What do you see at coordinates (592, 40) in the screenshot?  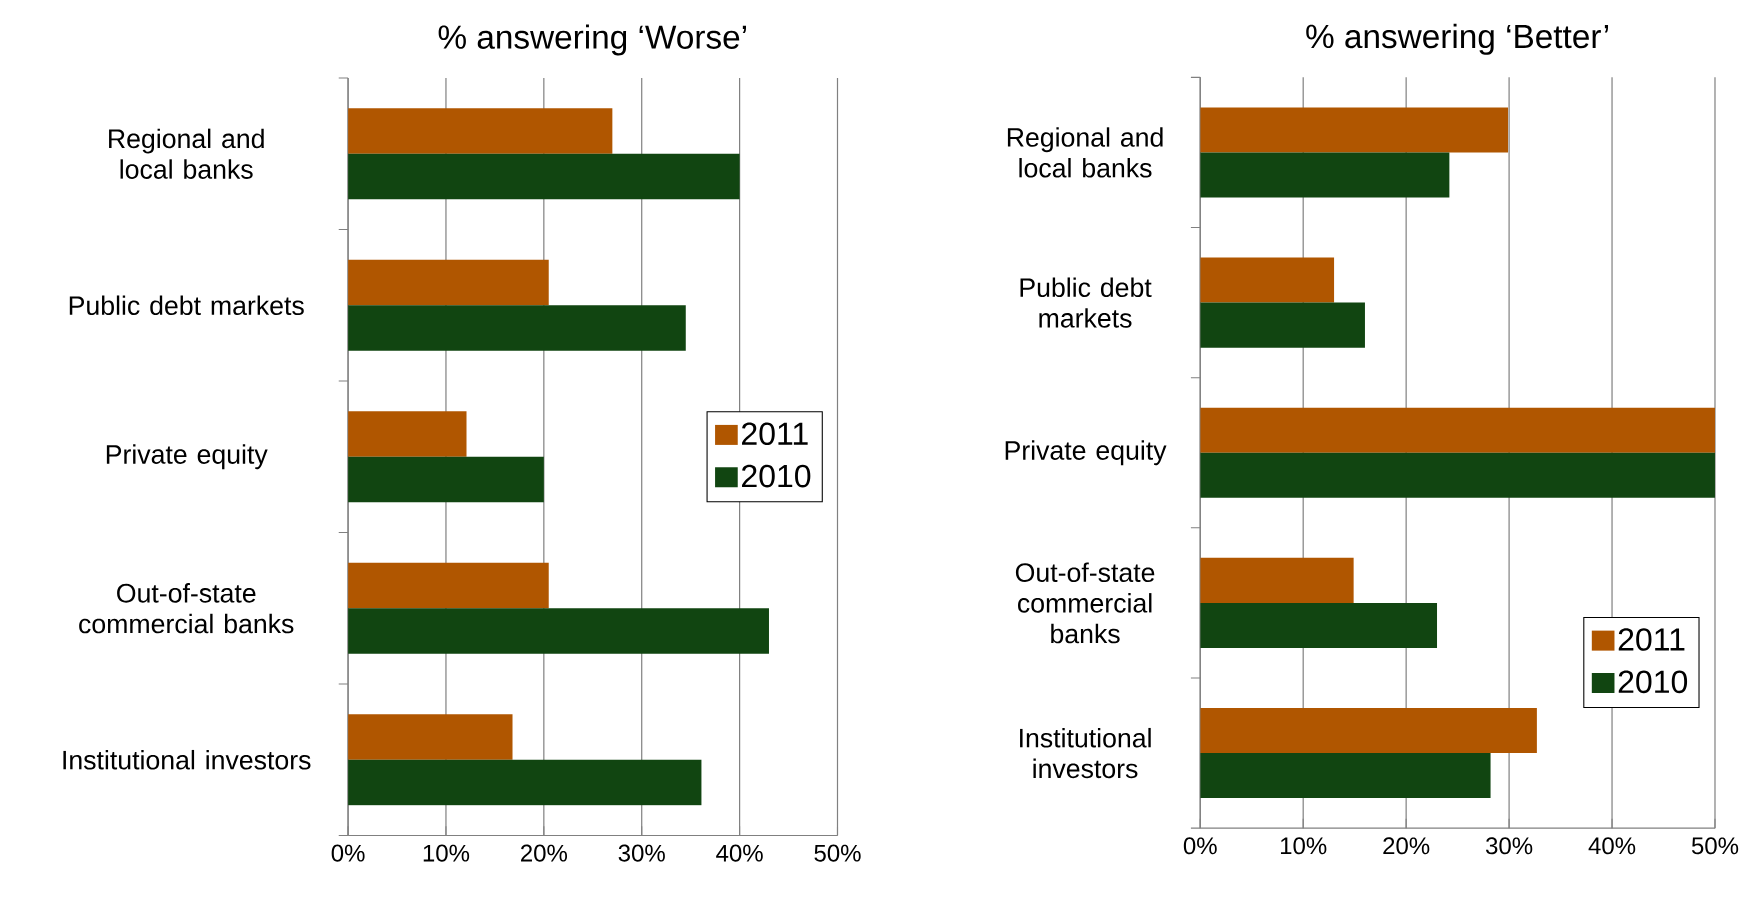 I see `chart-title: % answering ‘Worse’` at bounding box center [592, 40].